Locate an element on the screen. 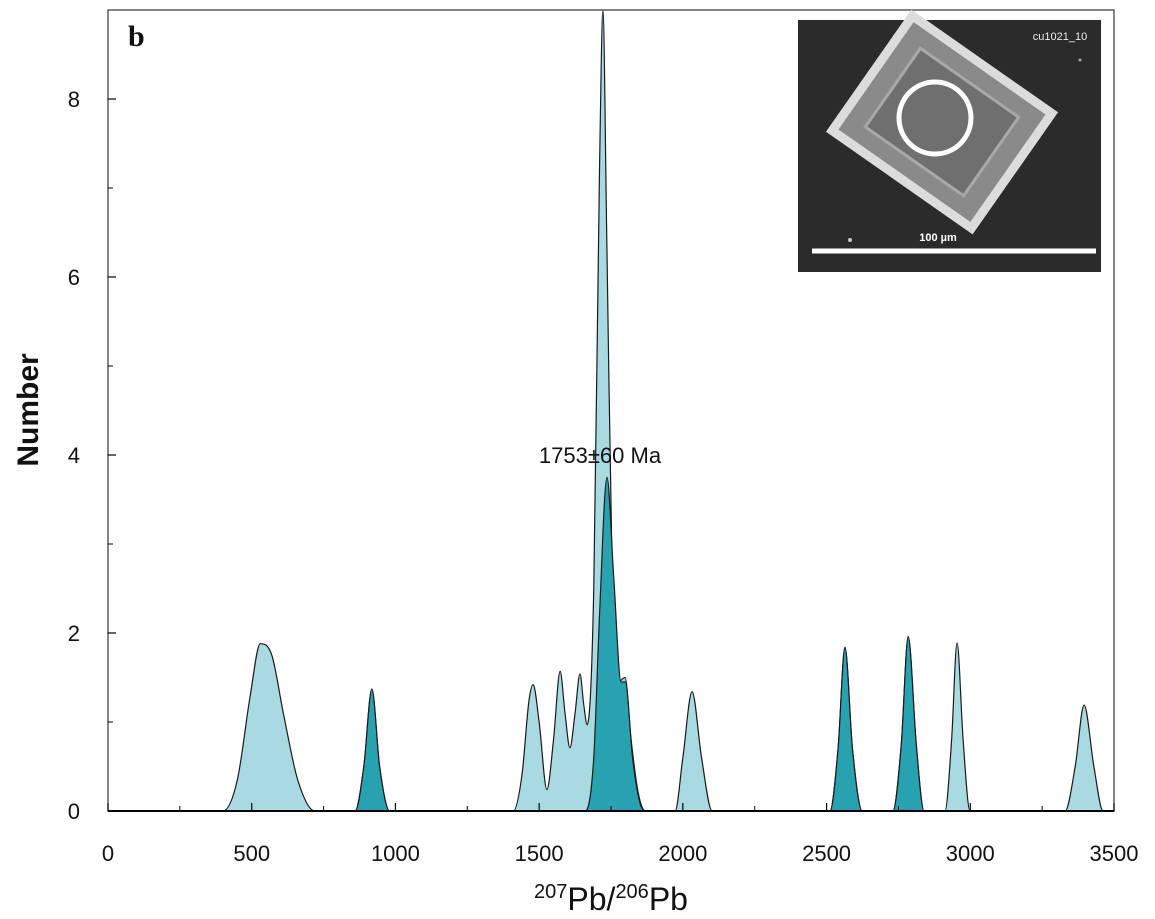  x-tick-label: 500 is located at coordinates (251, 853).